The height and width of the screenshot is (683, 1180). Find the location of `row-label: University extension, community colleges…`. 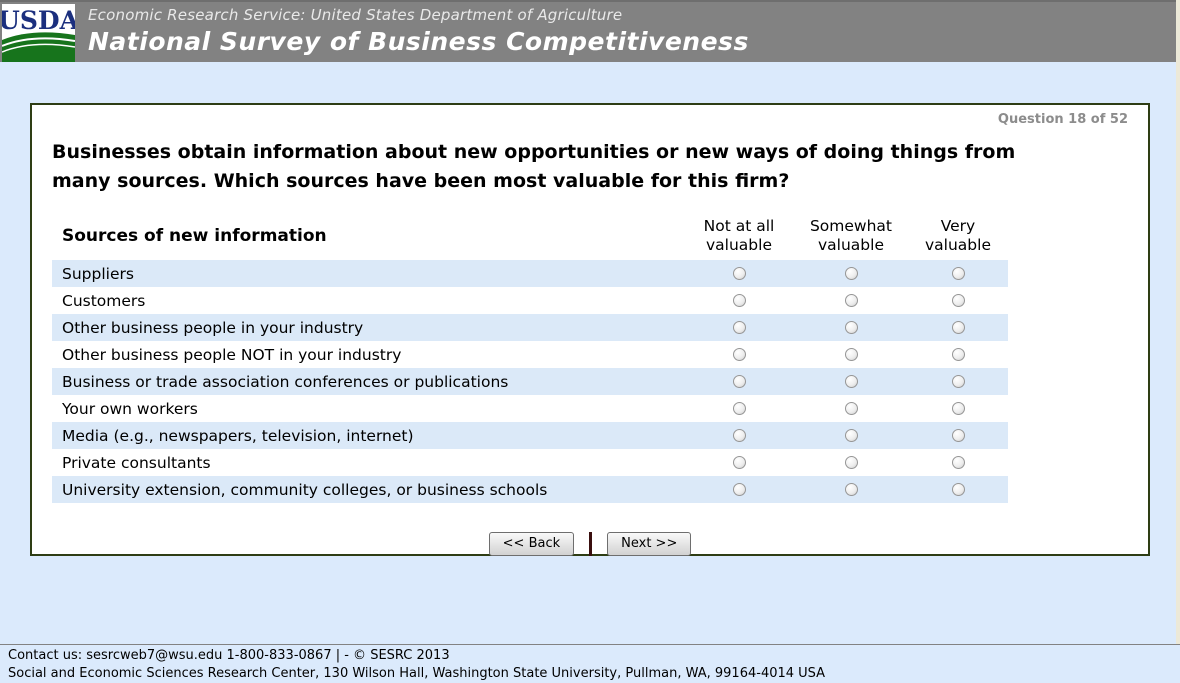

row-label: University extension, community colleges… is located at coordinates (305, 489).